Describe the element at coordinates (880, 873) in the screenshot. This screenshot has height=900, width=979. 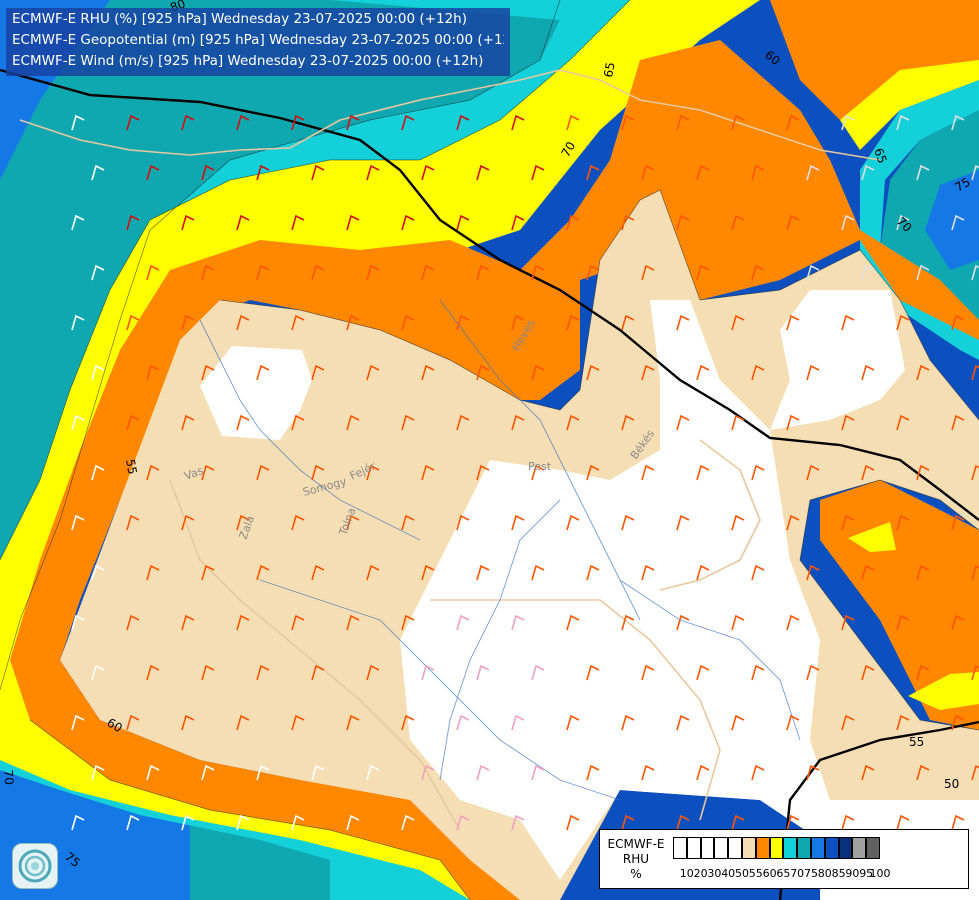
I see `legend-tick-label: 100` at that location.